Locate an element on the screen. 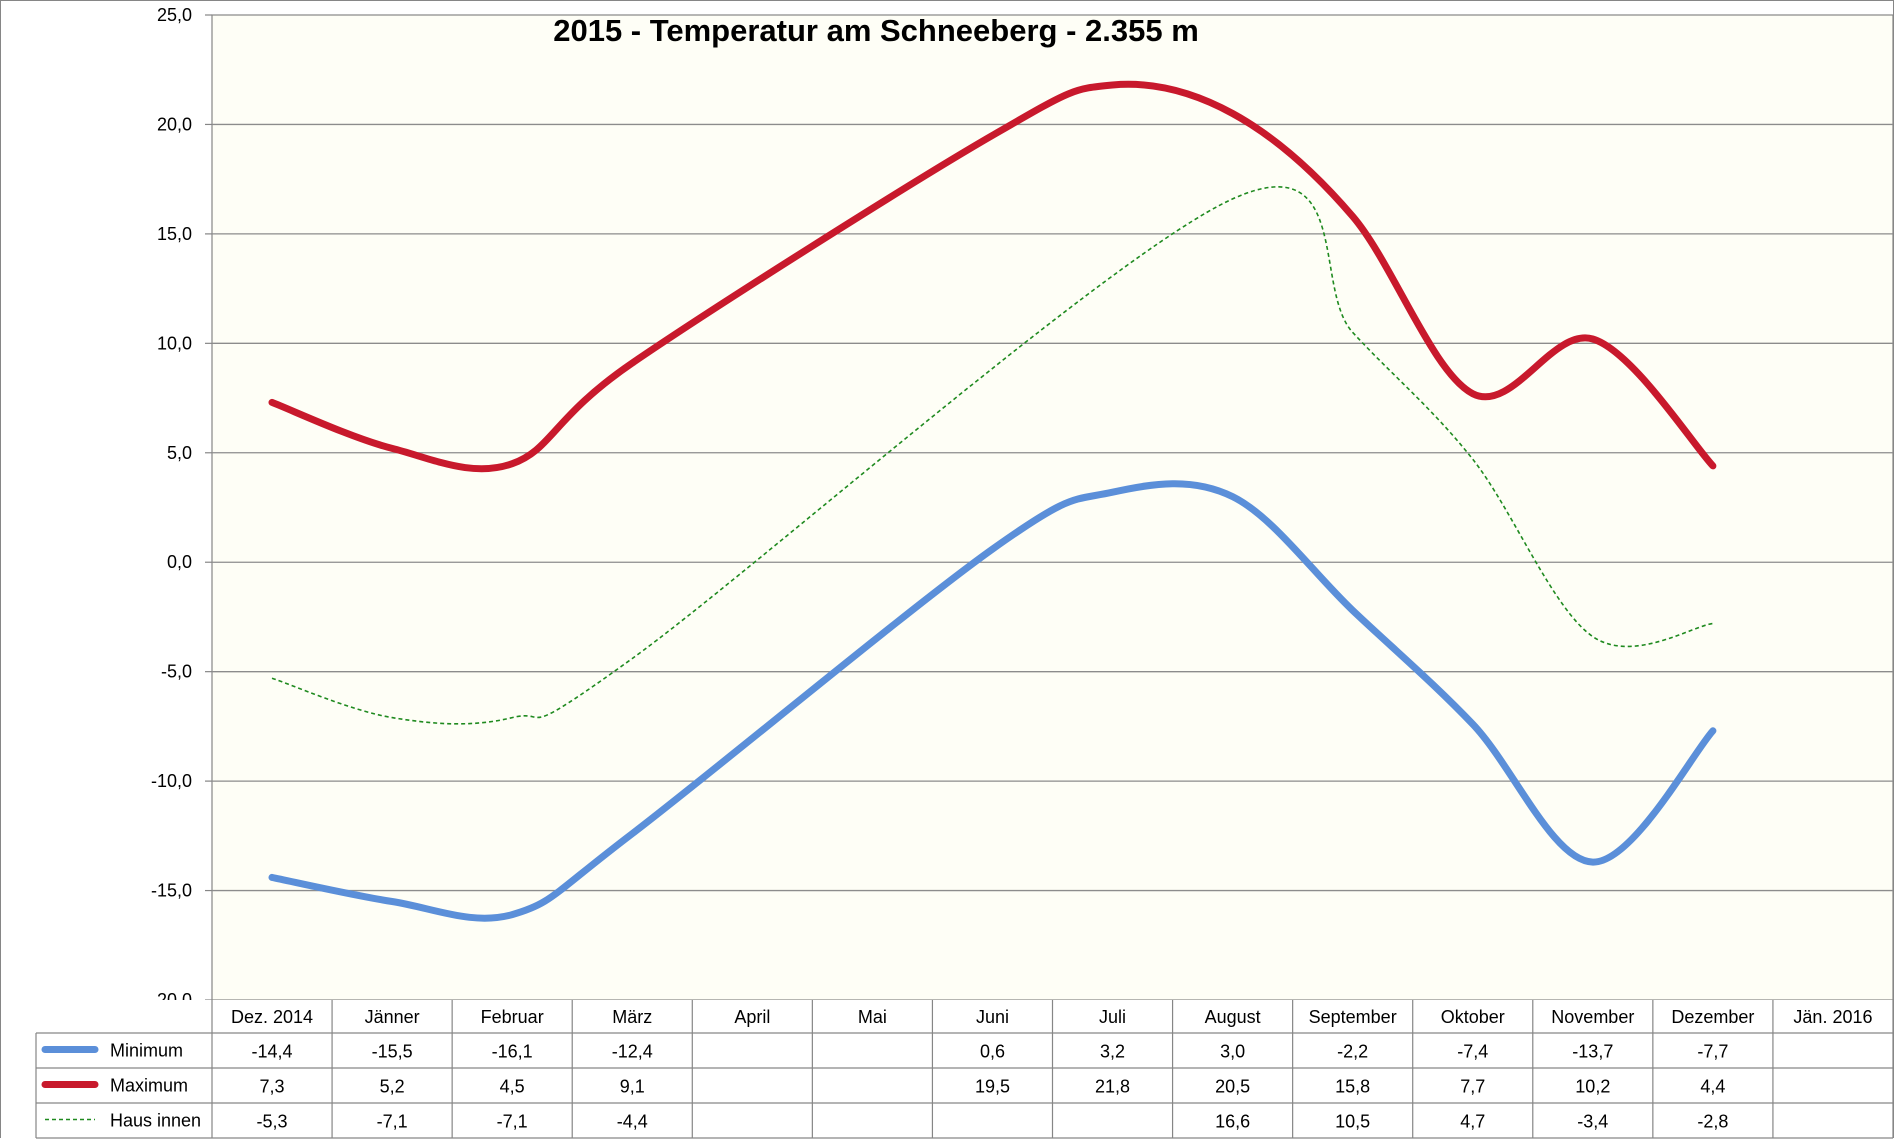 Image resolution: width=1894 pixels, height=1139 pixels. y-tick-label: 0,0 is located at coordinates (179, 562).